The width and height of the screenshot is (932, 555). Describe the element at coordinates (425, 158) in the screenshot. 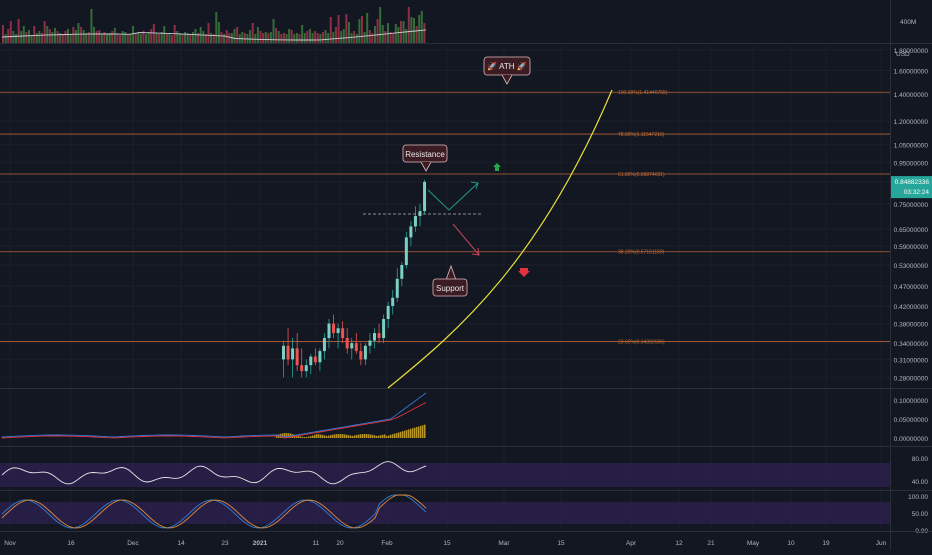

I see `resistance-callout: Resistance` at that location.